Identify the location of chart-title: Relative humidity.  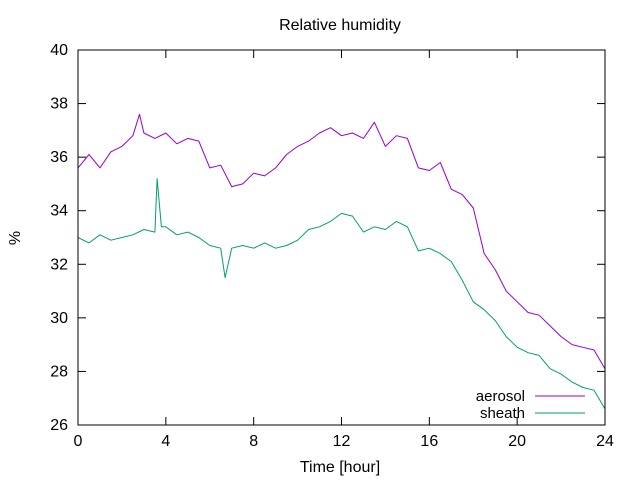
(340, 25).